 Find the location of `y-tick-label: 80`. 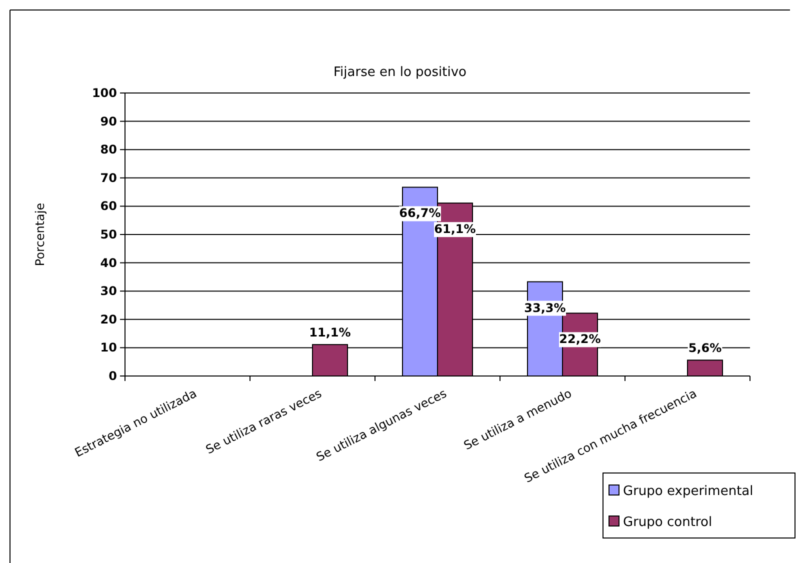

y-tick-label: 80 is located at coordinates (108, 149).